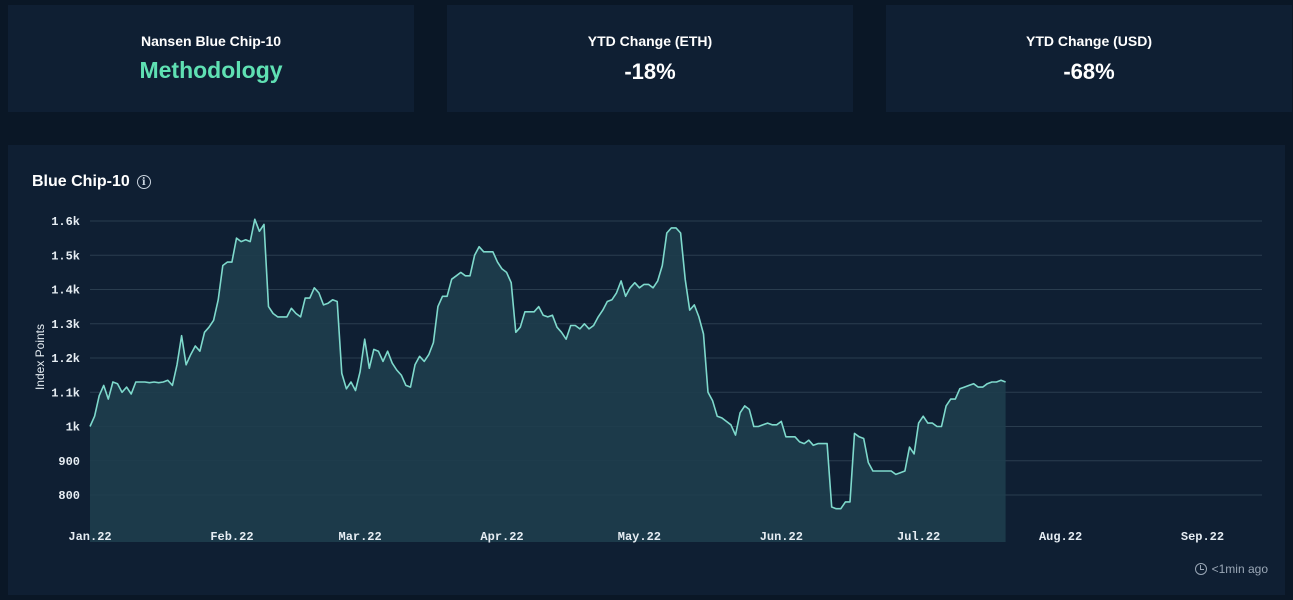 This screenshot has width=1293, height=600. What do you see at coordinates (211, 70) in the screenshot?
I see `methodology-link: Methodology` at bounding box center [211, 70].